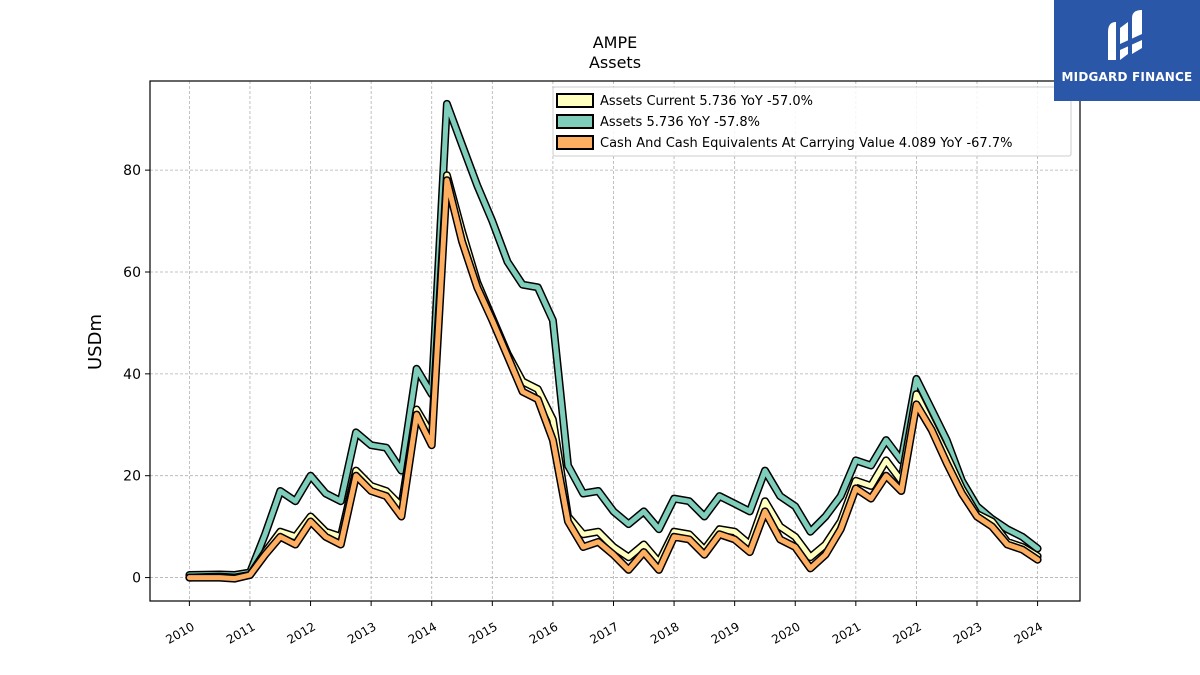  What do you see at coordinates (785, 632) in the screenshot?
I see `x-tick-label: 2020` at bounding box center [785, 632].